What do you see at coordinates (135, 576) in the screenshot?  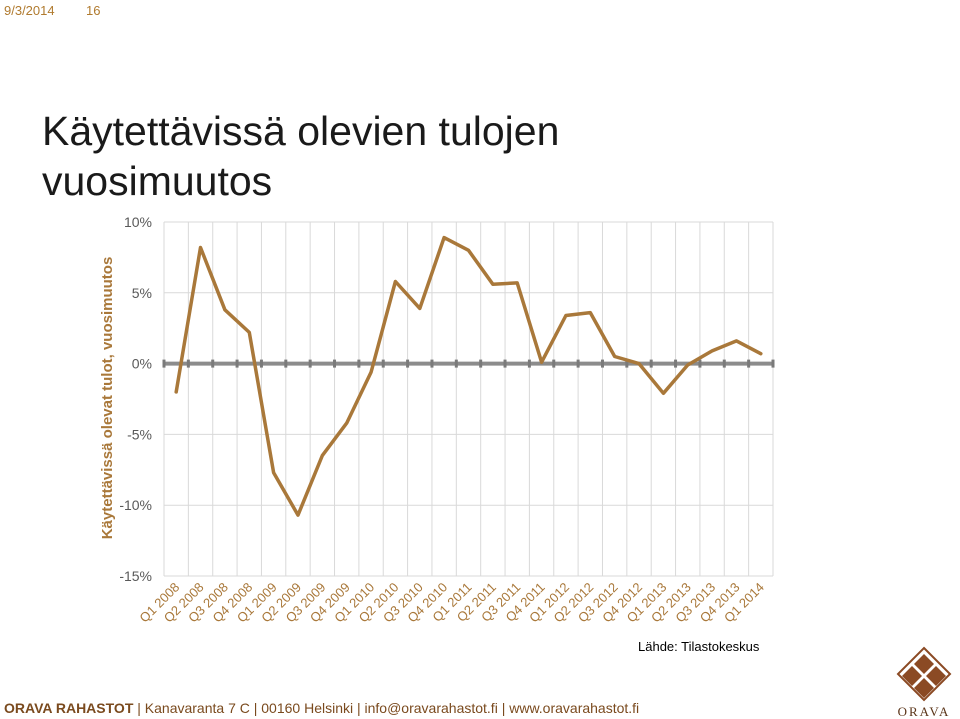 I see `y-tick-label: -15%` at bounding box center [135, 576].